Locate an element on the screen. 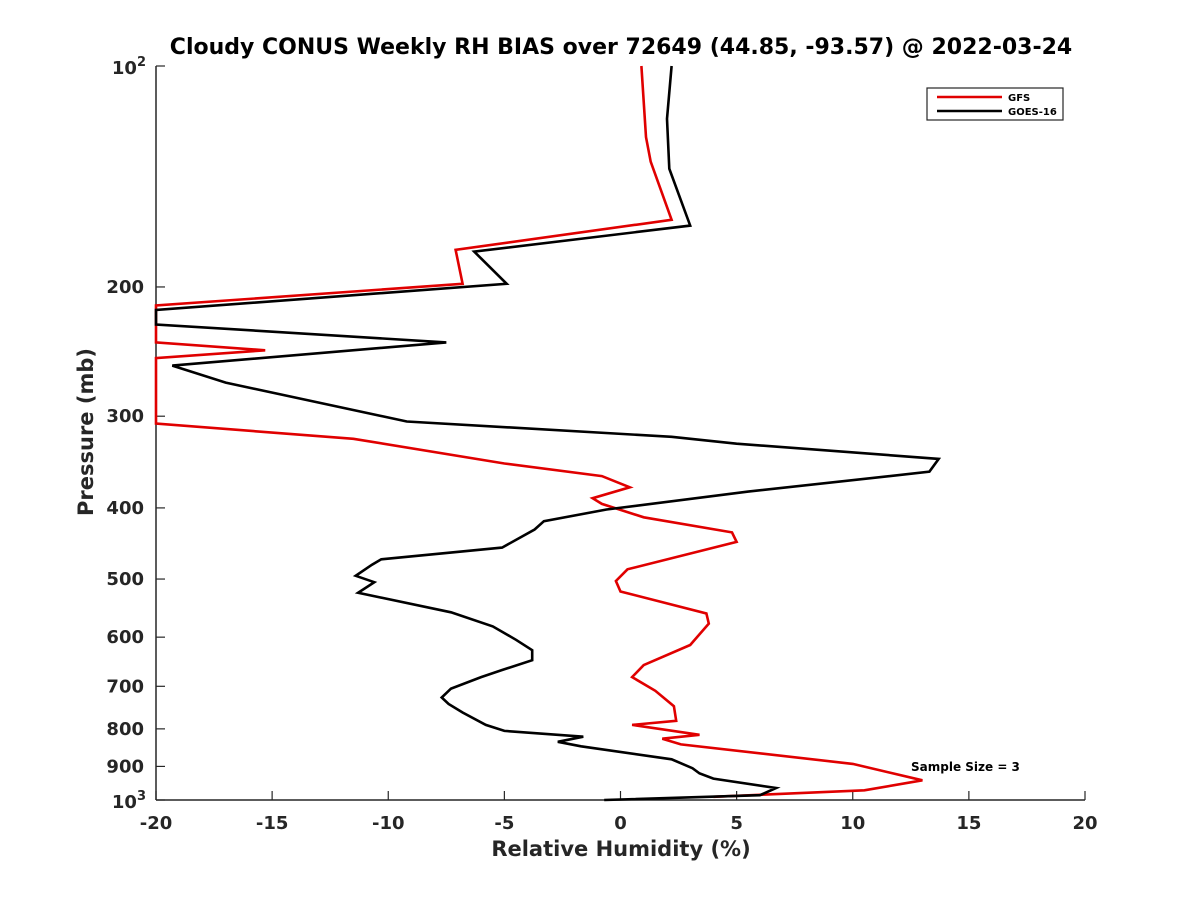 The width and height of the screenshot is (1200, 900). x-axis-label: Relative Humidity (%) is located at coordinates (620, 849).